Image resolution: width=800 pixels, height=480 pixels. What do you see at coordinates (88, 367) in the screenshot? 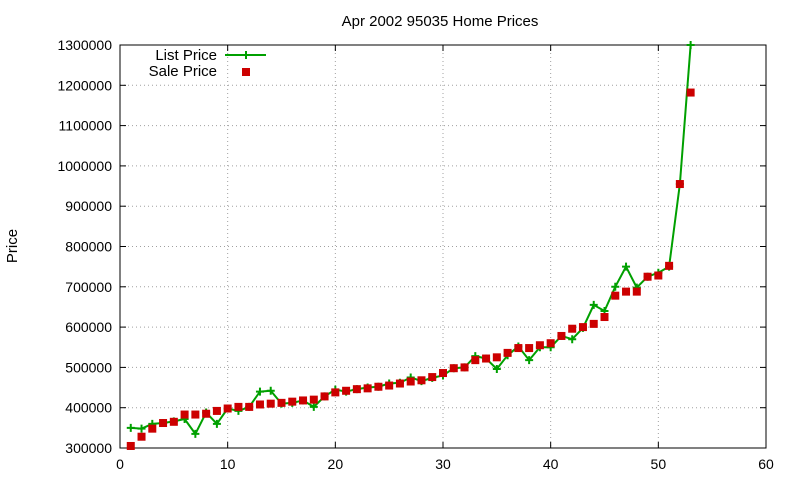
I see `y-tick-label: 500000` at bounding box center [88, 367].